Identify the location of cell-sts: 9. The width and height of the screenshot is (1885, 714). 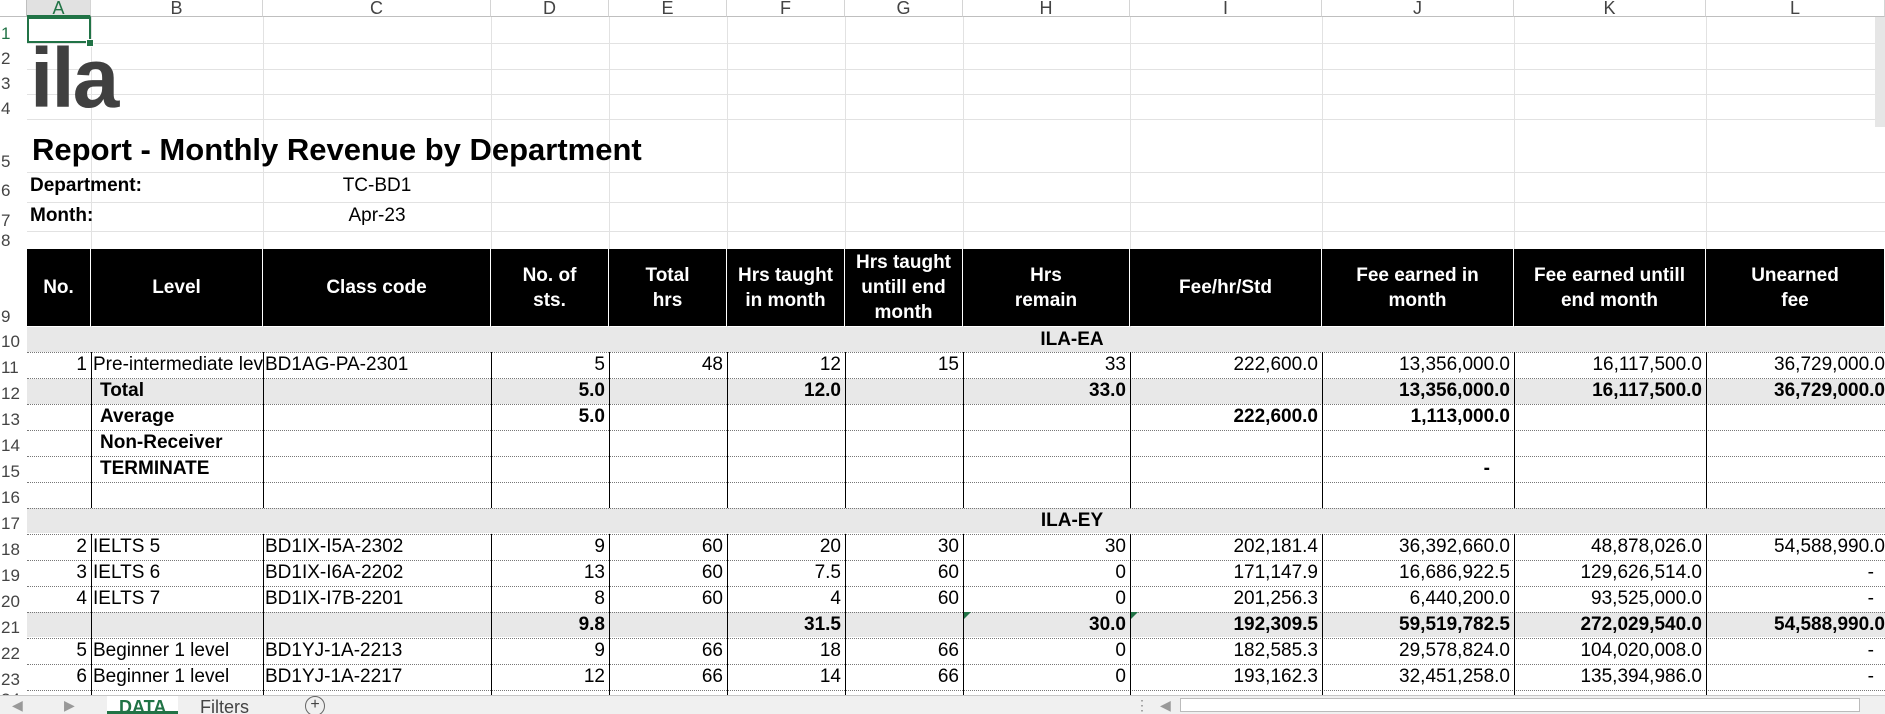
(599, 650).